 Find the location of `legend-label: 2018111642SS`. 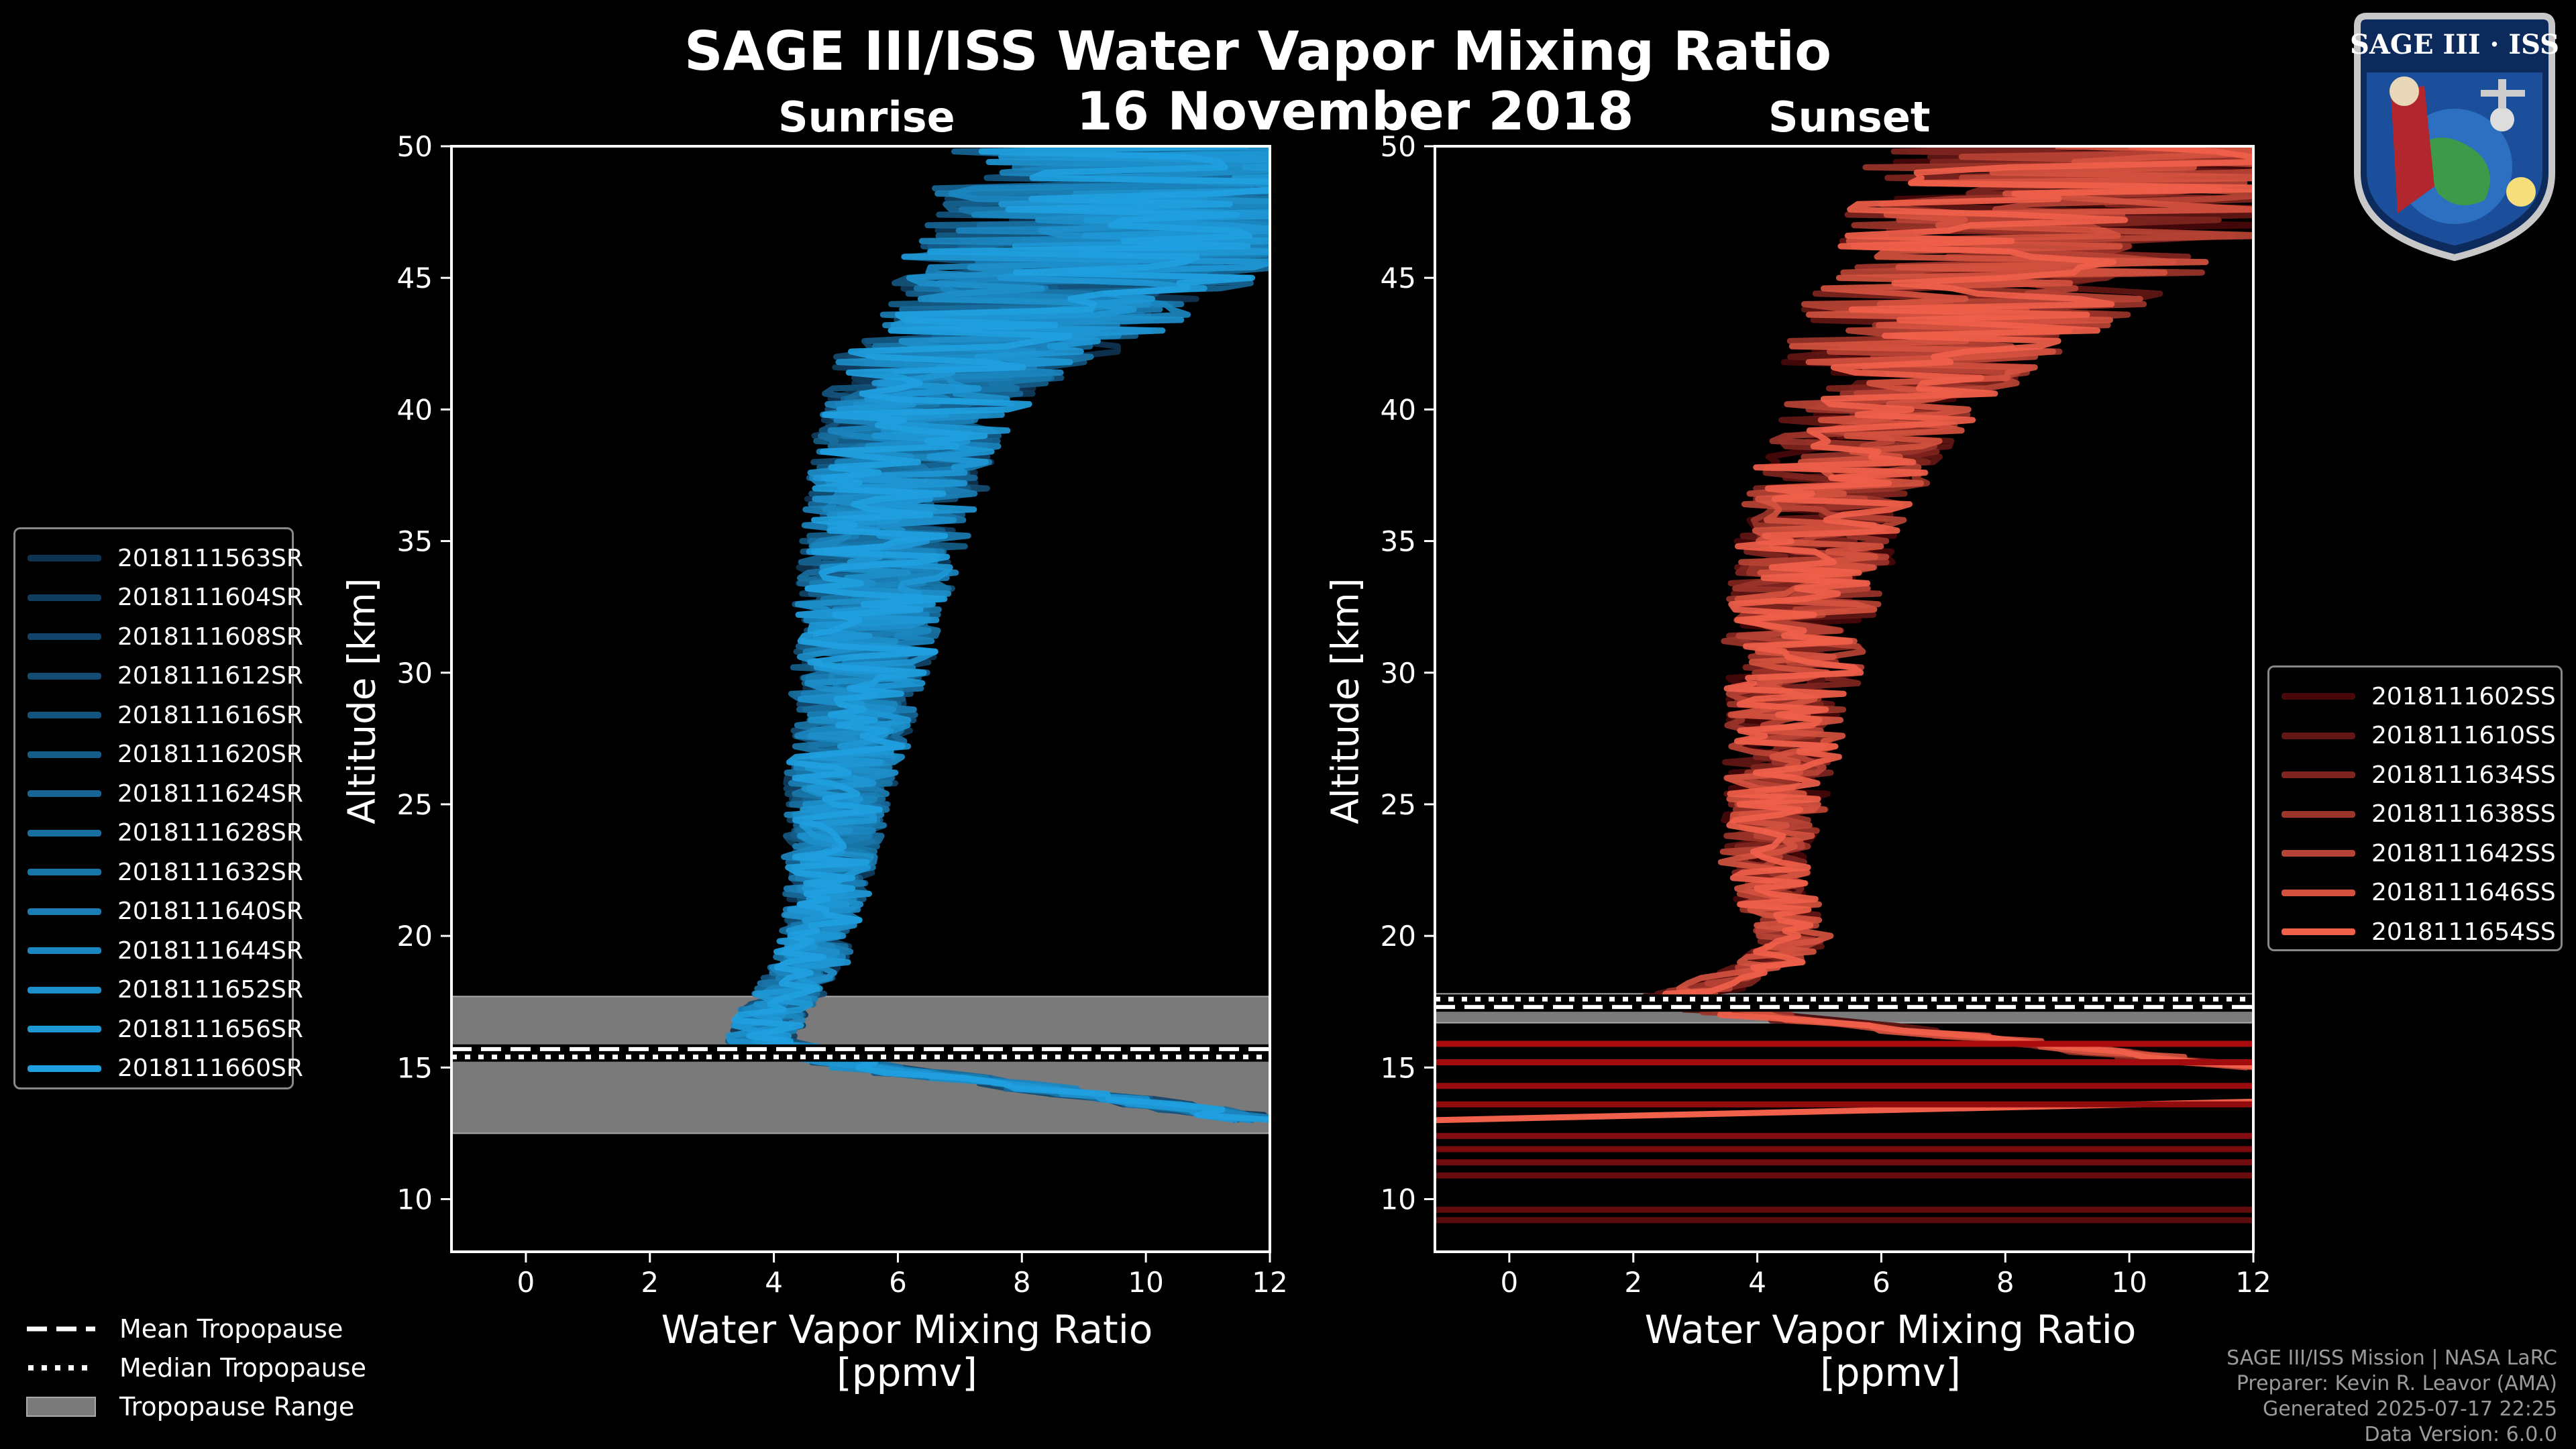

legend-label: 2018111642SS is located at coordinates (2463, 853).